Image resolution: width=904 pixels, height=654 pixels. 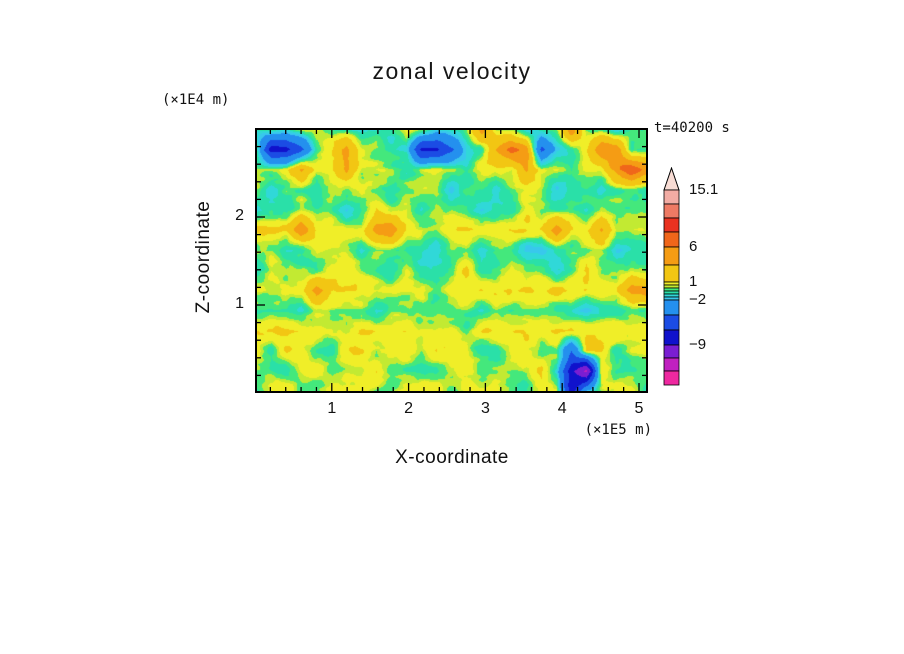 What do you see at coordinates (671, 276) in the screenshot?
I see `colorbar` at bounding box center [671, 276].